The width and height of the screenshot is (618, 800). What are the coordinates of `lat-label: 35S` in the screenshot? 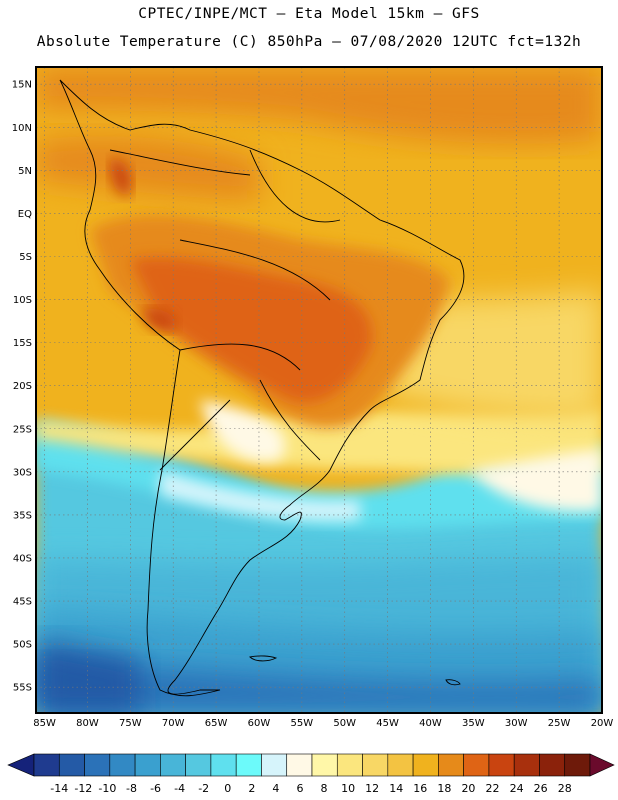 It's located at (22, 515).